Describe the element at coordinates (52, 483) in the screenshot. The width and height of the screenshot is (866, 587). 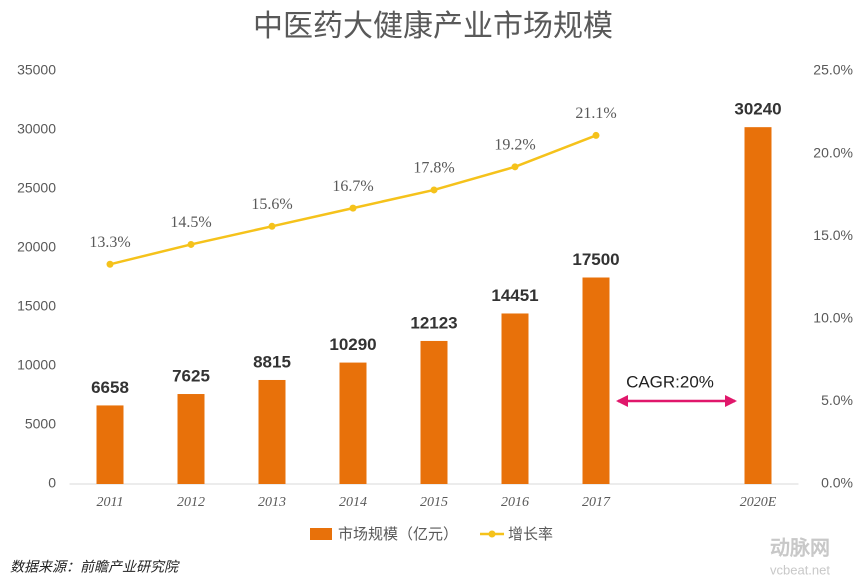
I see `y-tick-label: 0` at that location.